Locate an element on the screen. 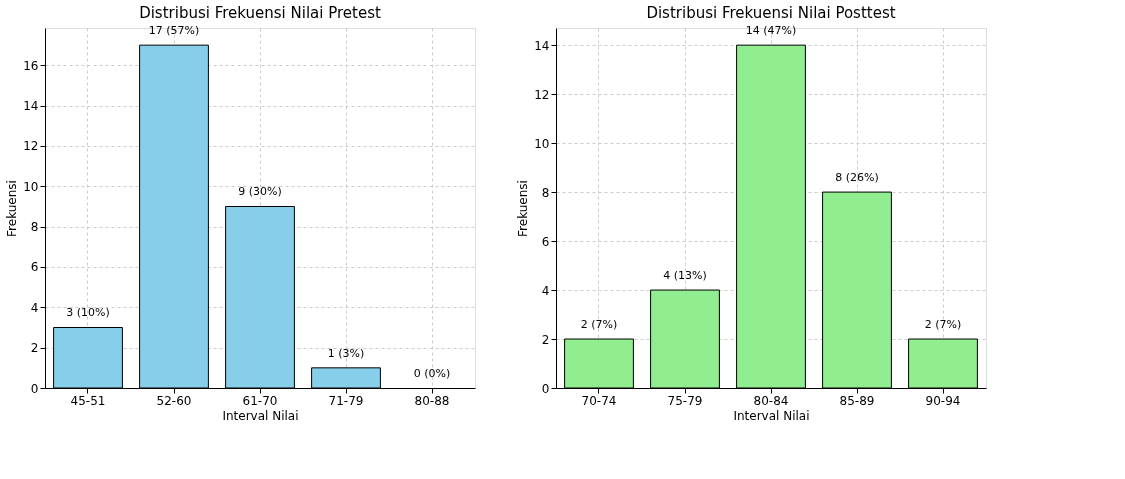  x-tick-label: 85-89 is located at coordinates (857, 400).